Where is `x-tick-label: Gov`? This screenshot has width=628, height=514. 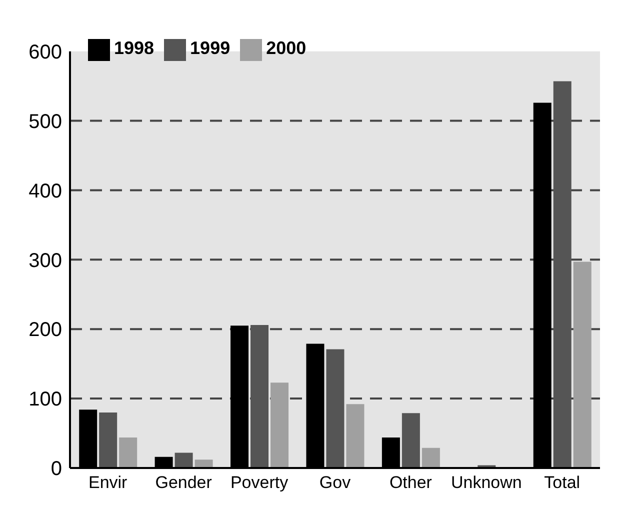 x-tick-label: Gov is located at coordinates (335, 482).